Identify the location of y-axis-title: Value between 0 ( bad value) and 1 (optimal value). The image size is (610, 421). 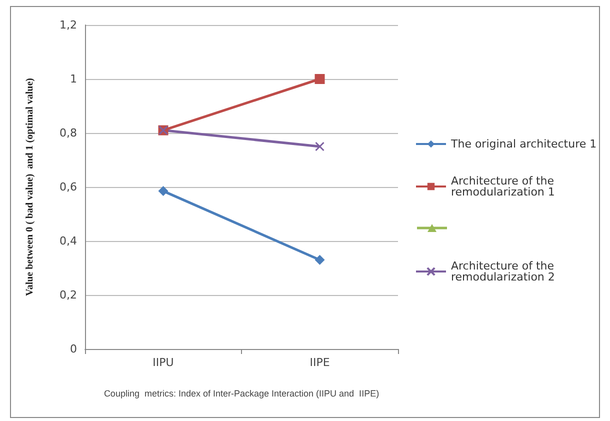
(30, 187).